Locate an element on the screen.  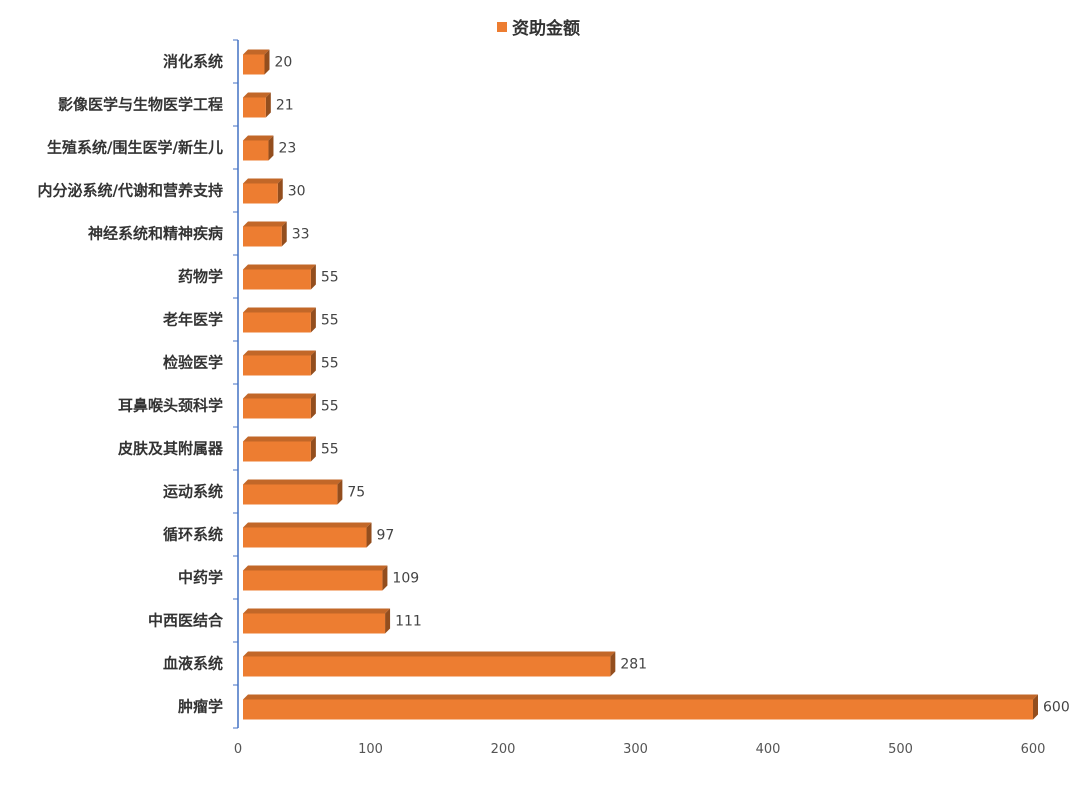
legend-label: 资助金额 is located at coordinates (546, 28).